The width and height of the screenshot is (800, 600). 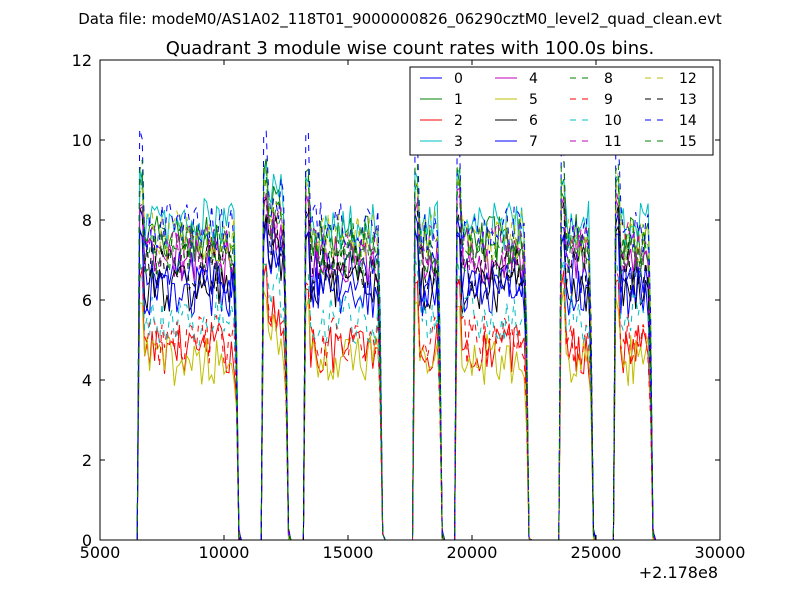 I want to click on x-tick-label: 25000, so click(x=596, y=552).